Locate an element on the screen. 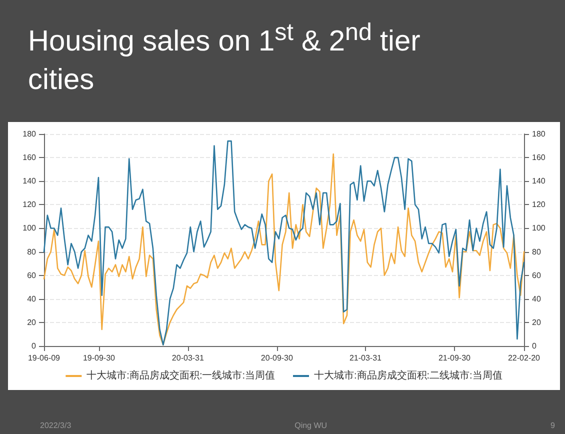  chart-title: Housing sales on 1$^{st}$ & 2$^{nd}$ tier cities is located at coordinates (224, 57).